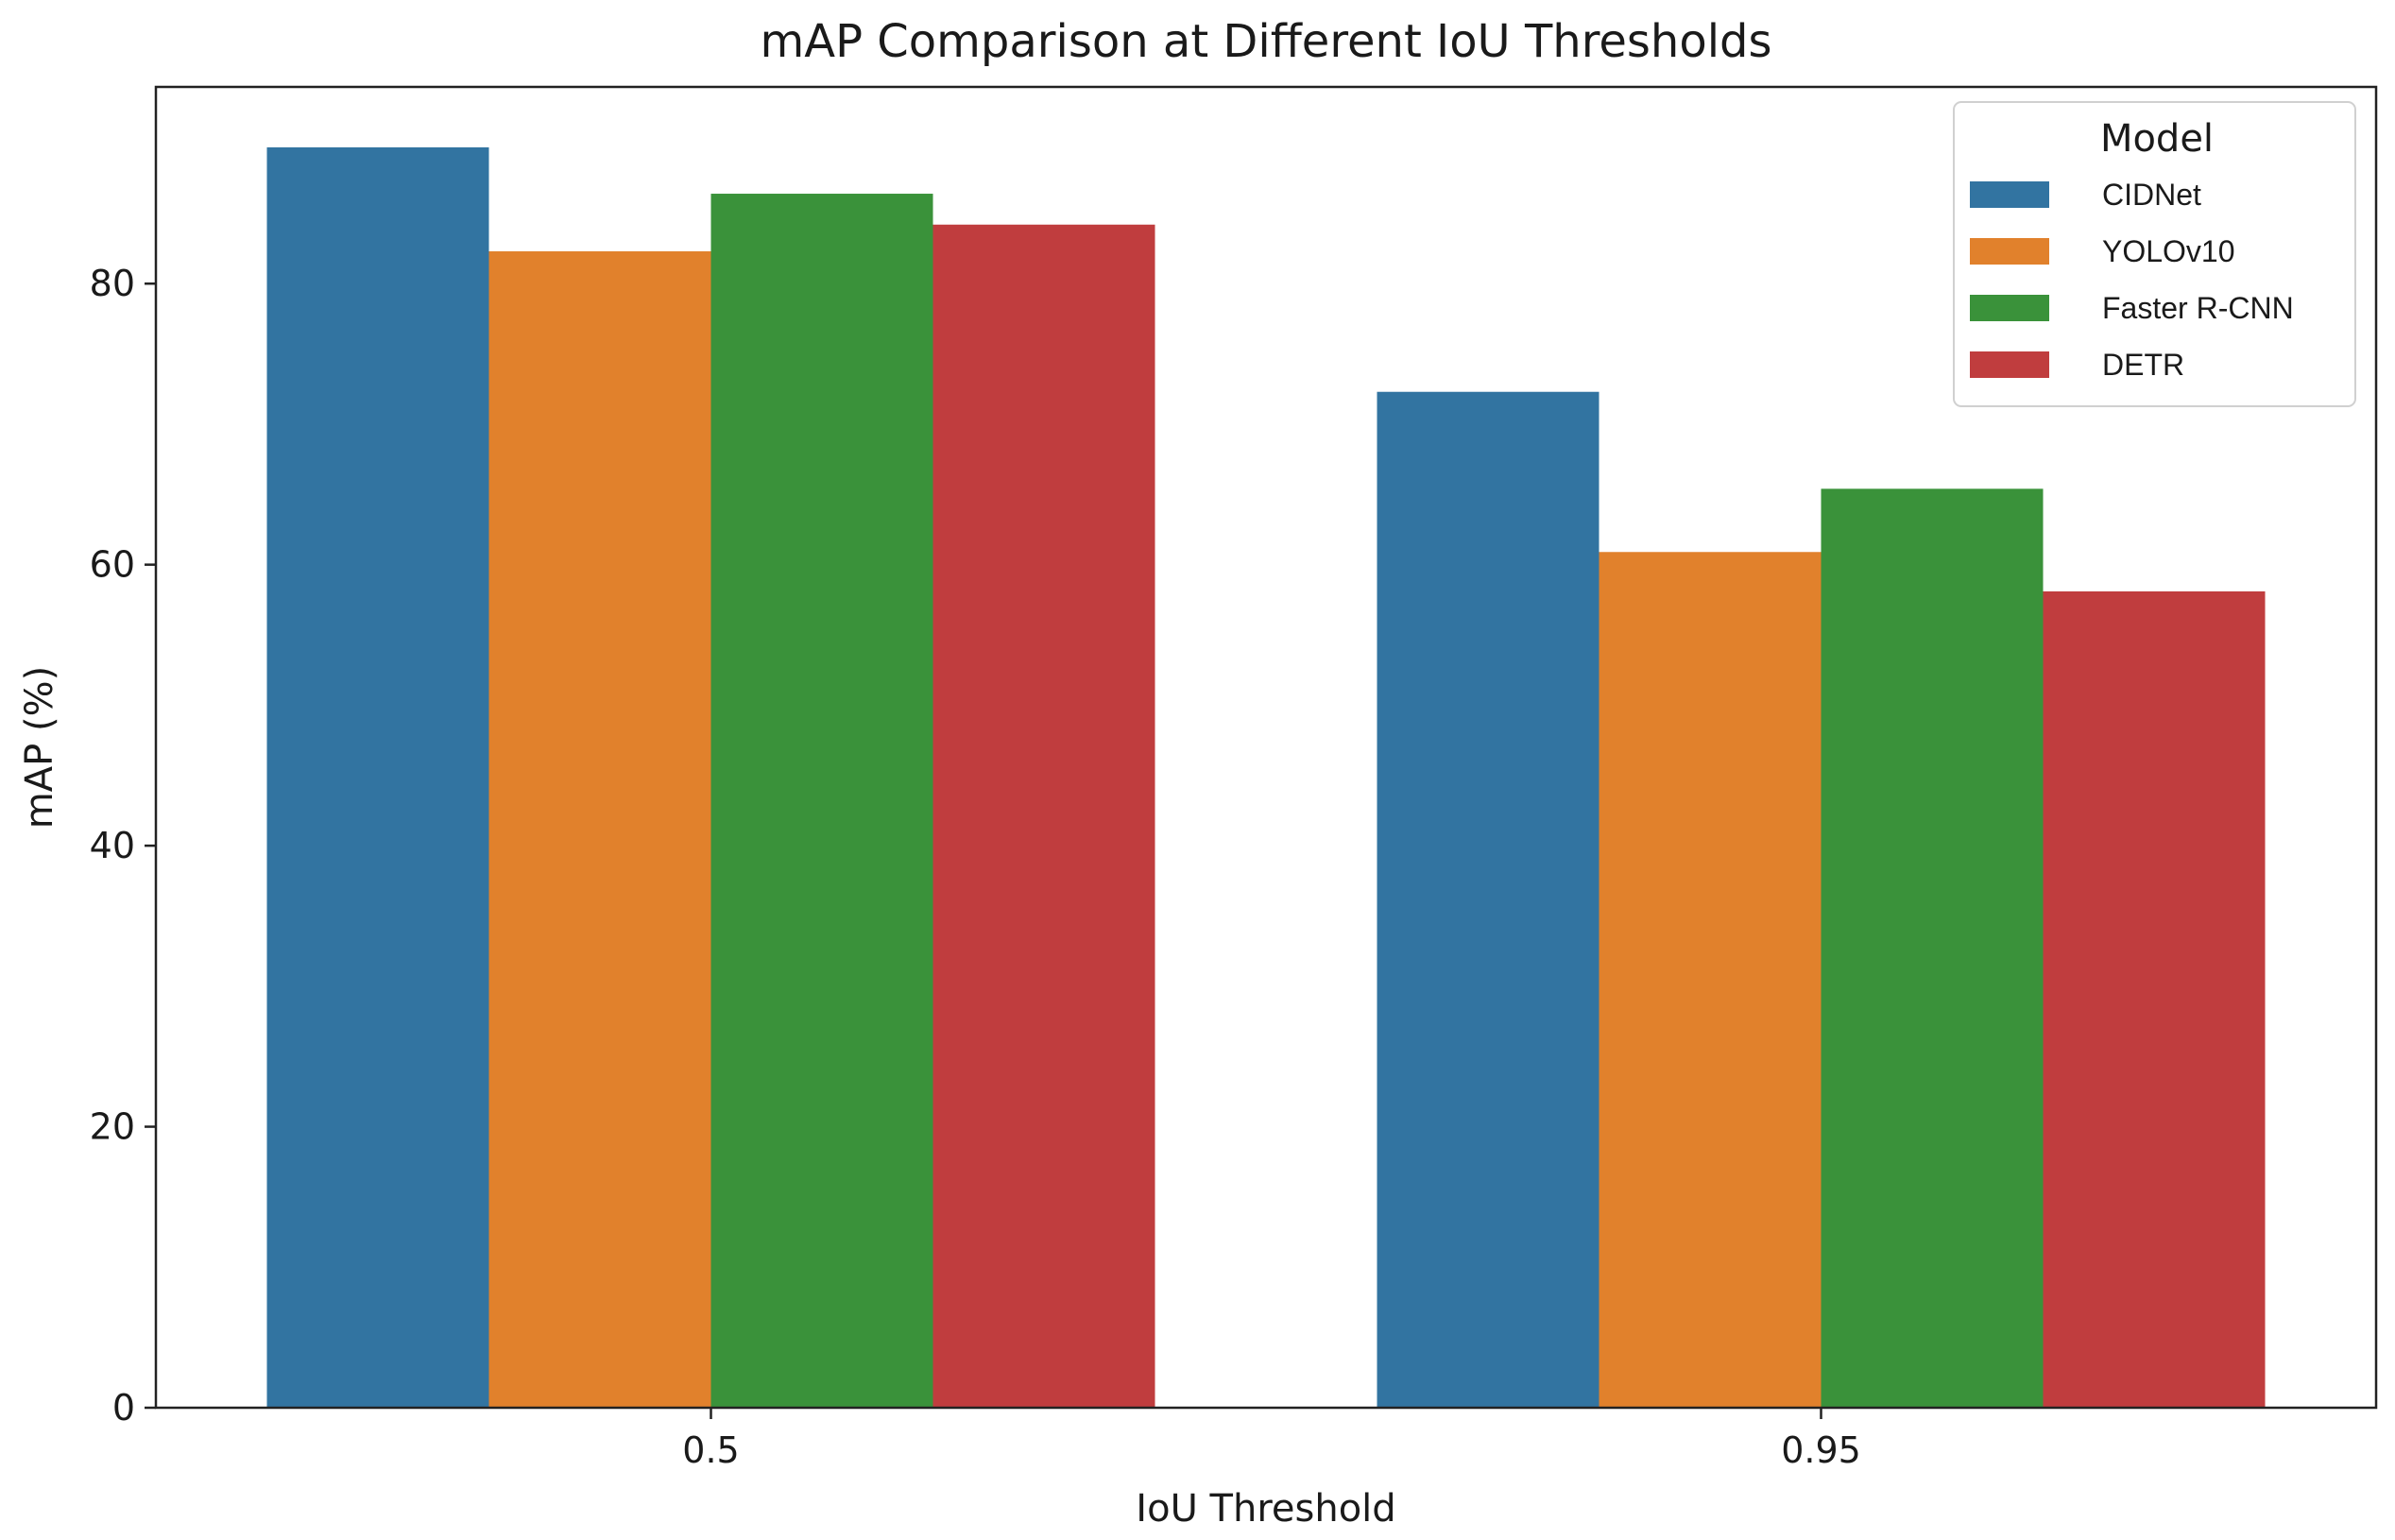 This screenshot has height=1540, width=2395. Describe the element at coordinates (2169, 251) in the screenshot. I see `legend-label: YOLOv10` at that location.